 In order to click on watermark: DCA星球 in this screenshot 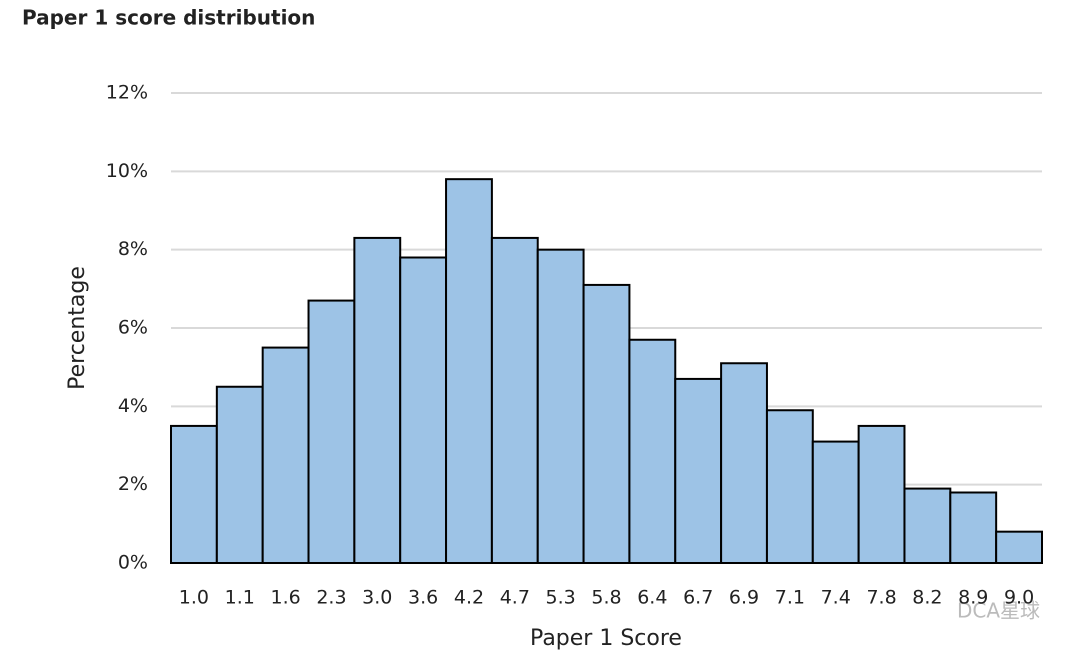, I will do `click(998, 611)`.